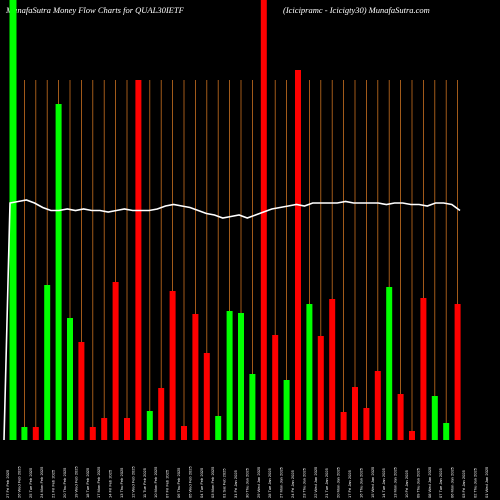 This screenshot has height=500, width=500. What do you see at coordinates (53, 483) in the screenshot?
I see `x-tick-label: 21 Fri Feb 2025` at bounding box center [53, 483].